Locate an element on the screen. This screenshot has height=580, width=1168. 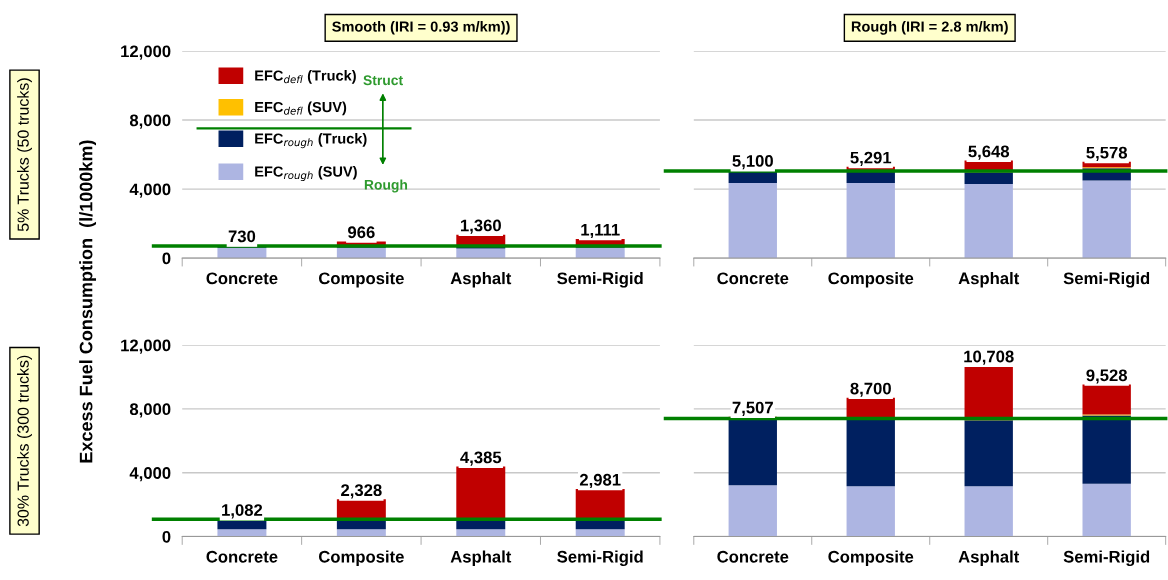
total-label: 2,328 is located at coordinates (361, 491).